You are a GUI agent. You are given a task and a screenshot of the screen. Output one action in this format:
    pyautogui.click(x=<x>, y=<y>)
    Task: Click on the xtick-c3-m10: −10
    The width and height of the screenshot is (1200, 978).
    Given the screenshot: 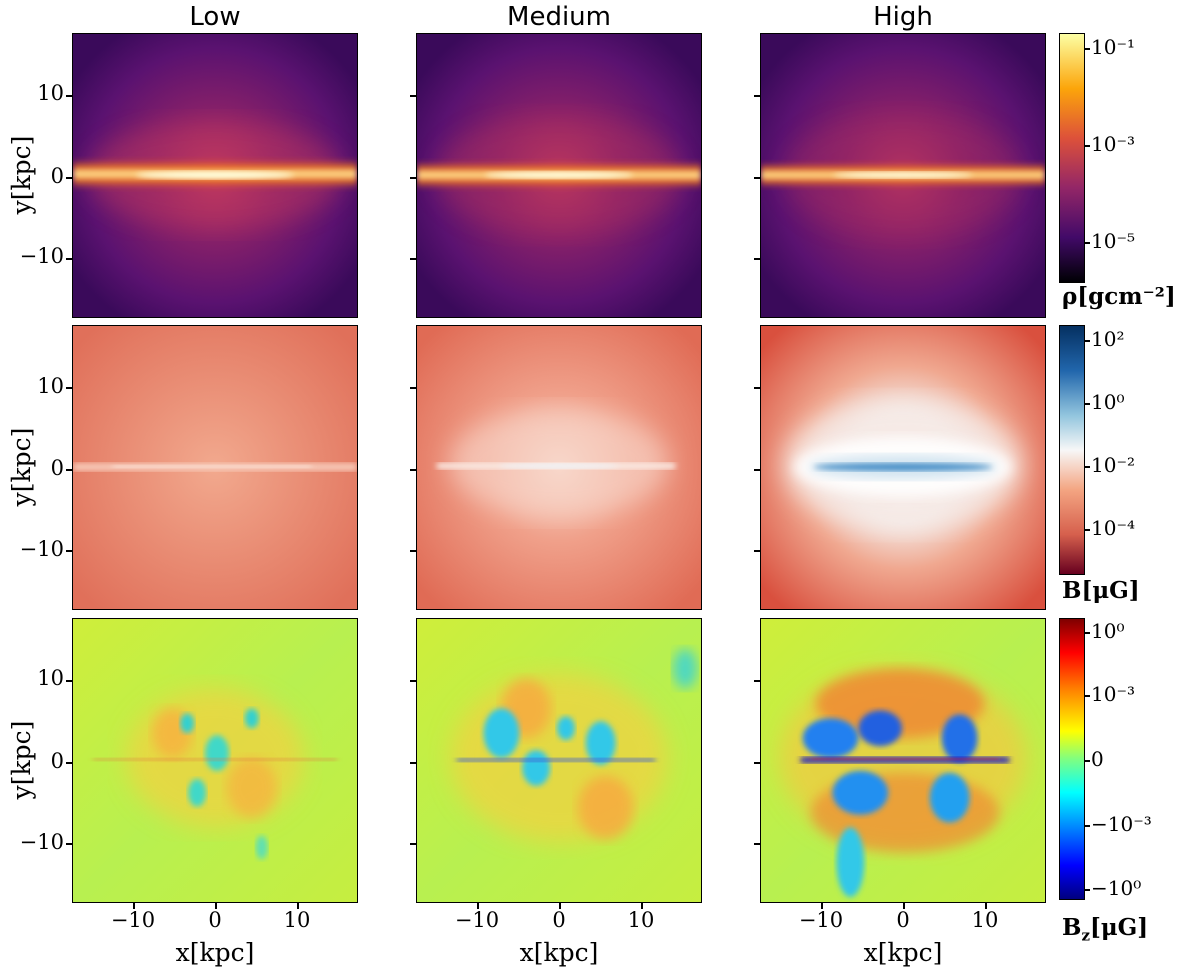 What is the action you would take?
    pyautogui.click(x=821, y=920)
    